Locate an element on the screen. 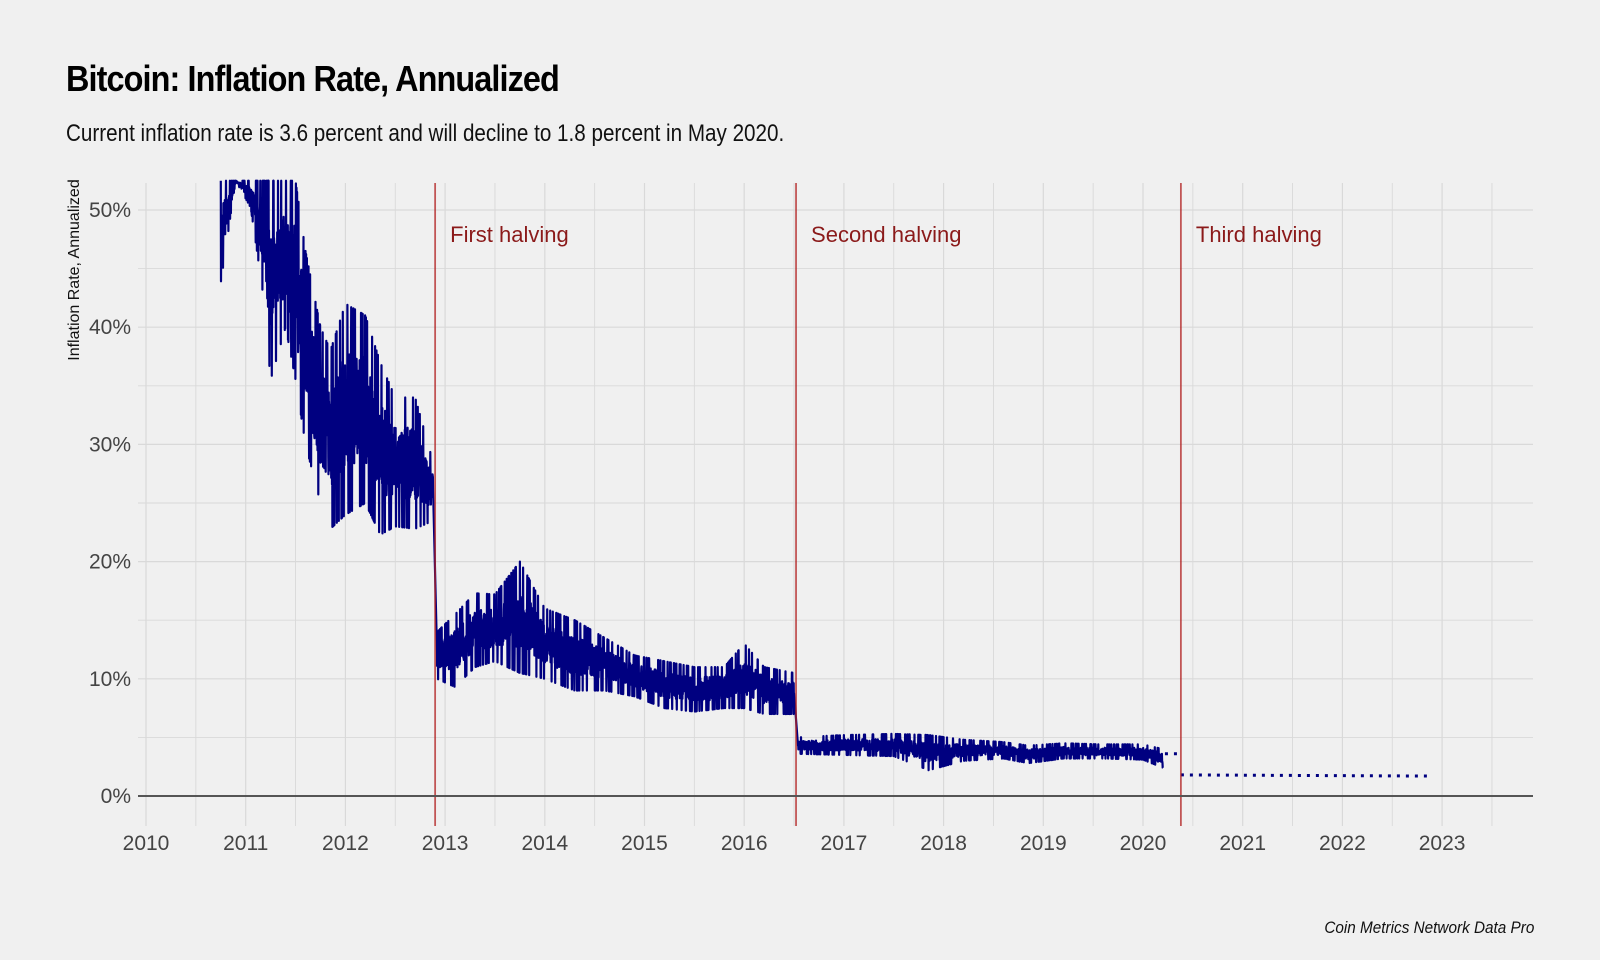 This screenshot has height=960, width=1600. halving-label: First halving is located at coordinates (509, 234).